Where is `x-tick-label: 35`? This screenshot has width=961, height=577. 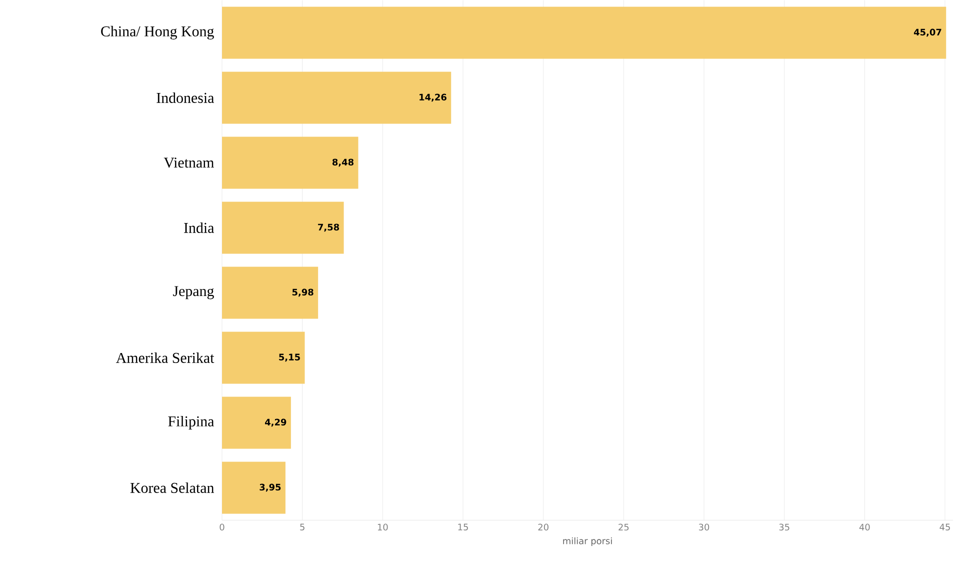 x-tick-label: 35 is located at coordinates (784, 527).